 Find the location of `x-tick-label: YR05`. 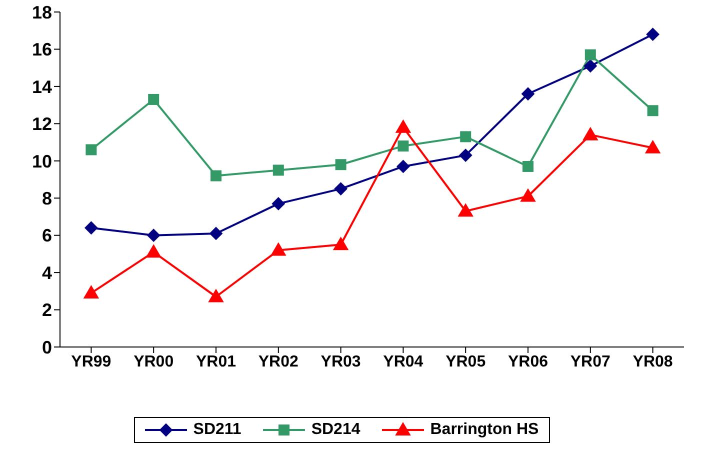

x-tick-label: YR05 is located at coordinates (466, 361).